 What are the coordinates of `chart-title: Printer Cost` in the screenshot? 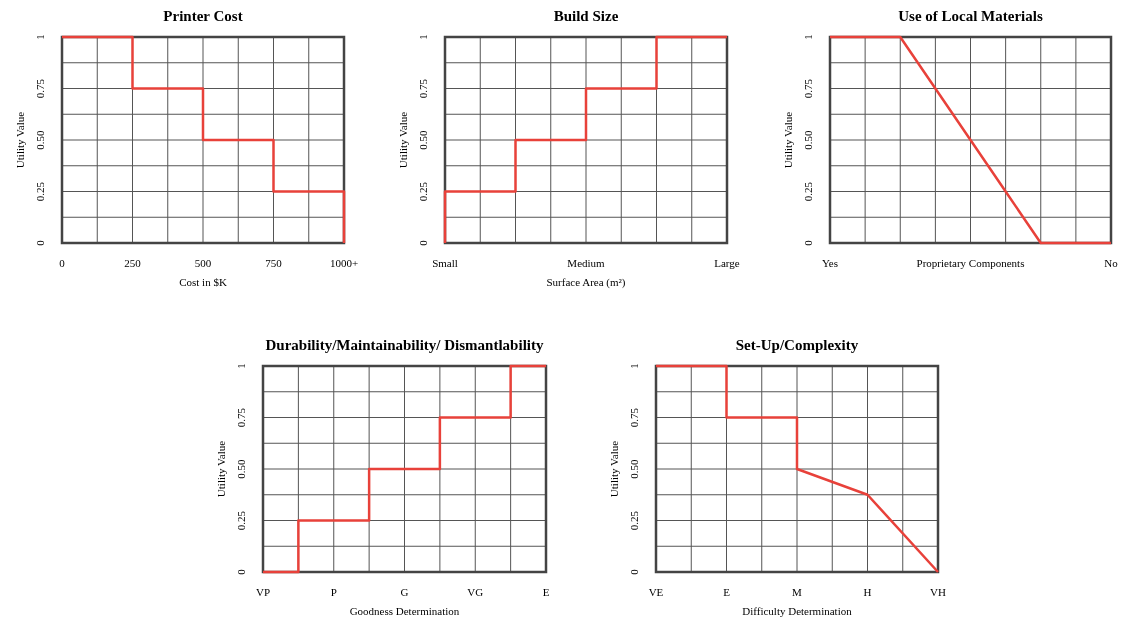 It's located at (203, 16).